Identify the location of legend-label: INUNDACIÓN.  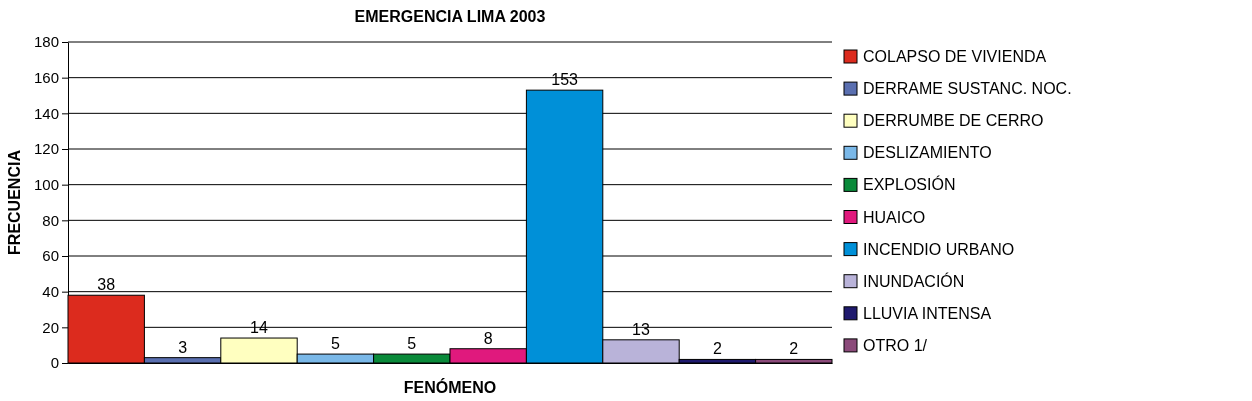
(914, 280).